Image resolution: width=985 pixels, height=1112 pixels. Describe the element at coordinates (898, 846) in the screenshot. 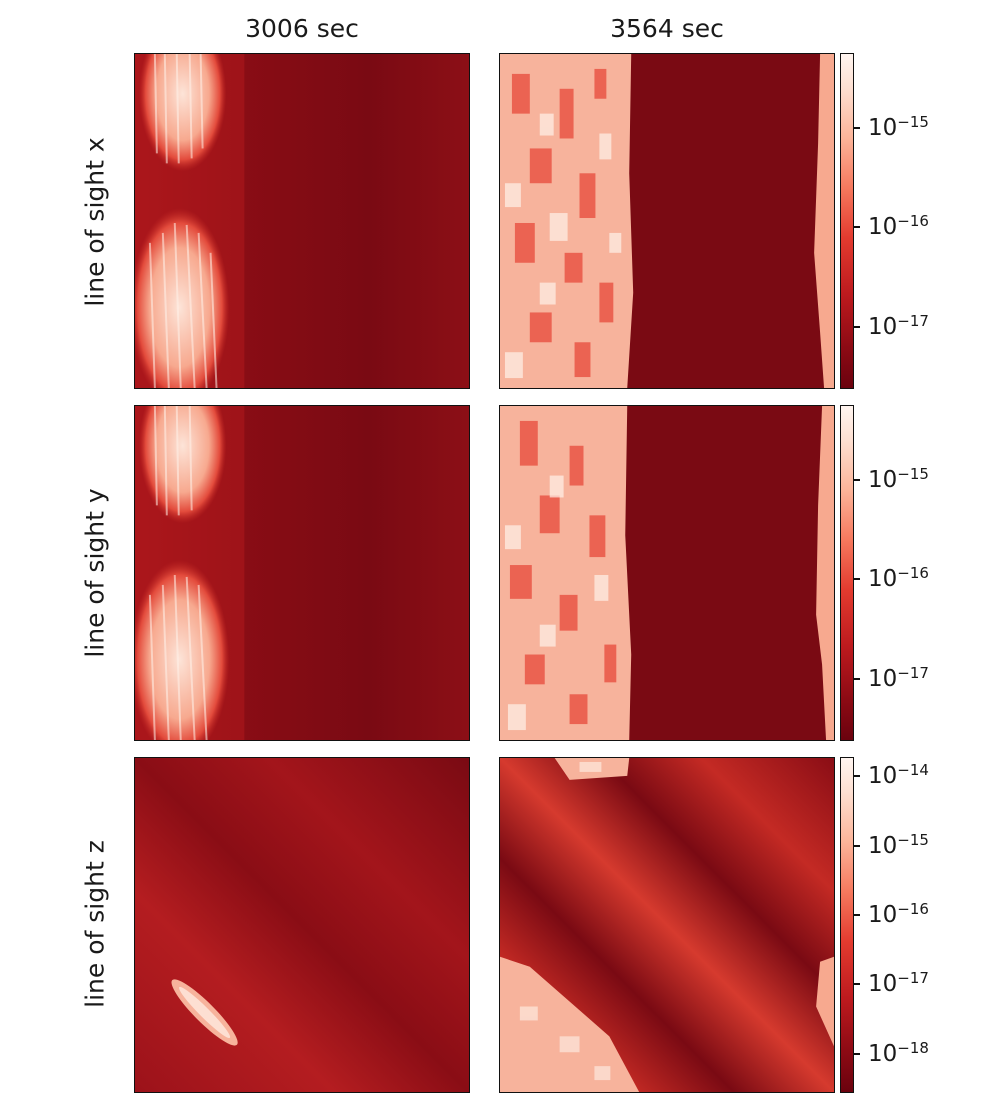

I see `colorbar-z-ticklabel: 10−15` at that location.